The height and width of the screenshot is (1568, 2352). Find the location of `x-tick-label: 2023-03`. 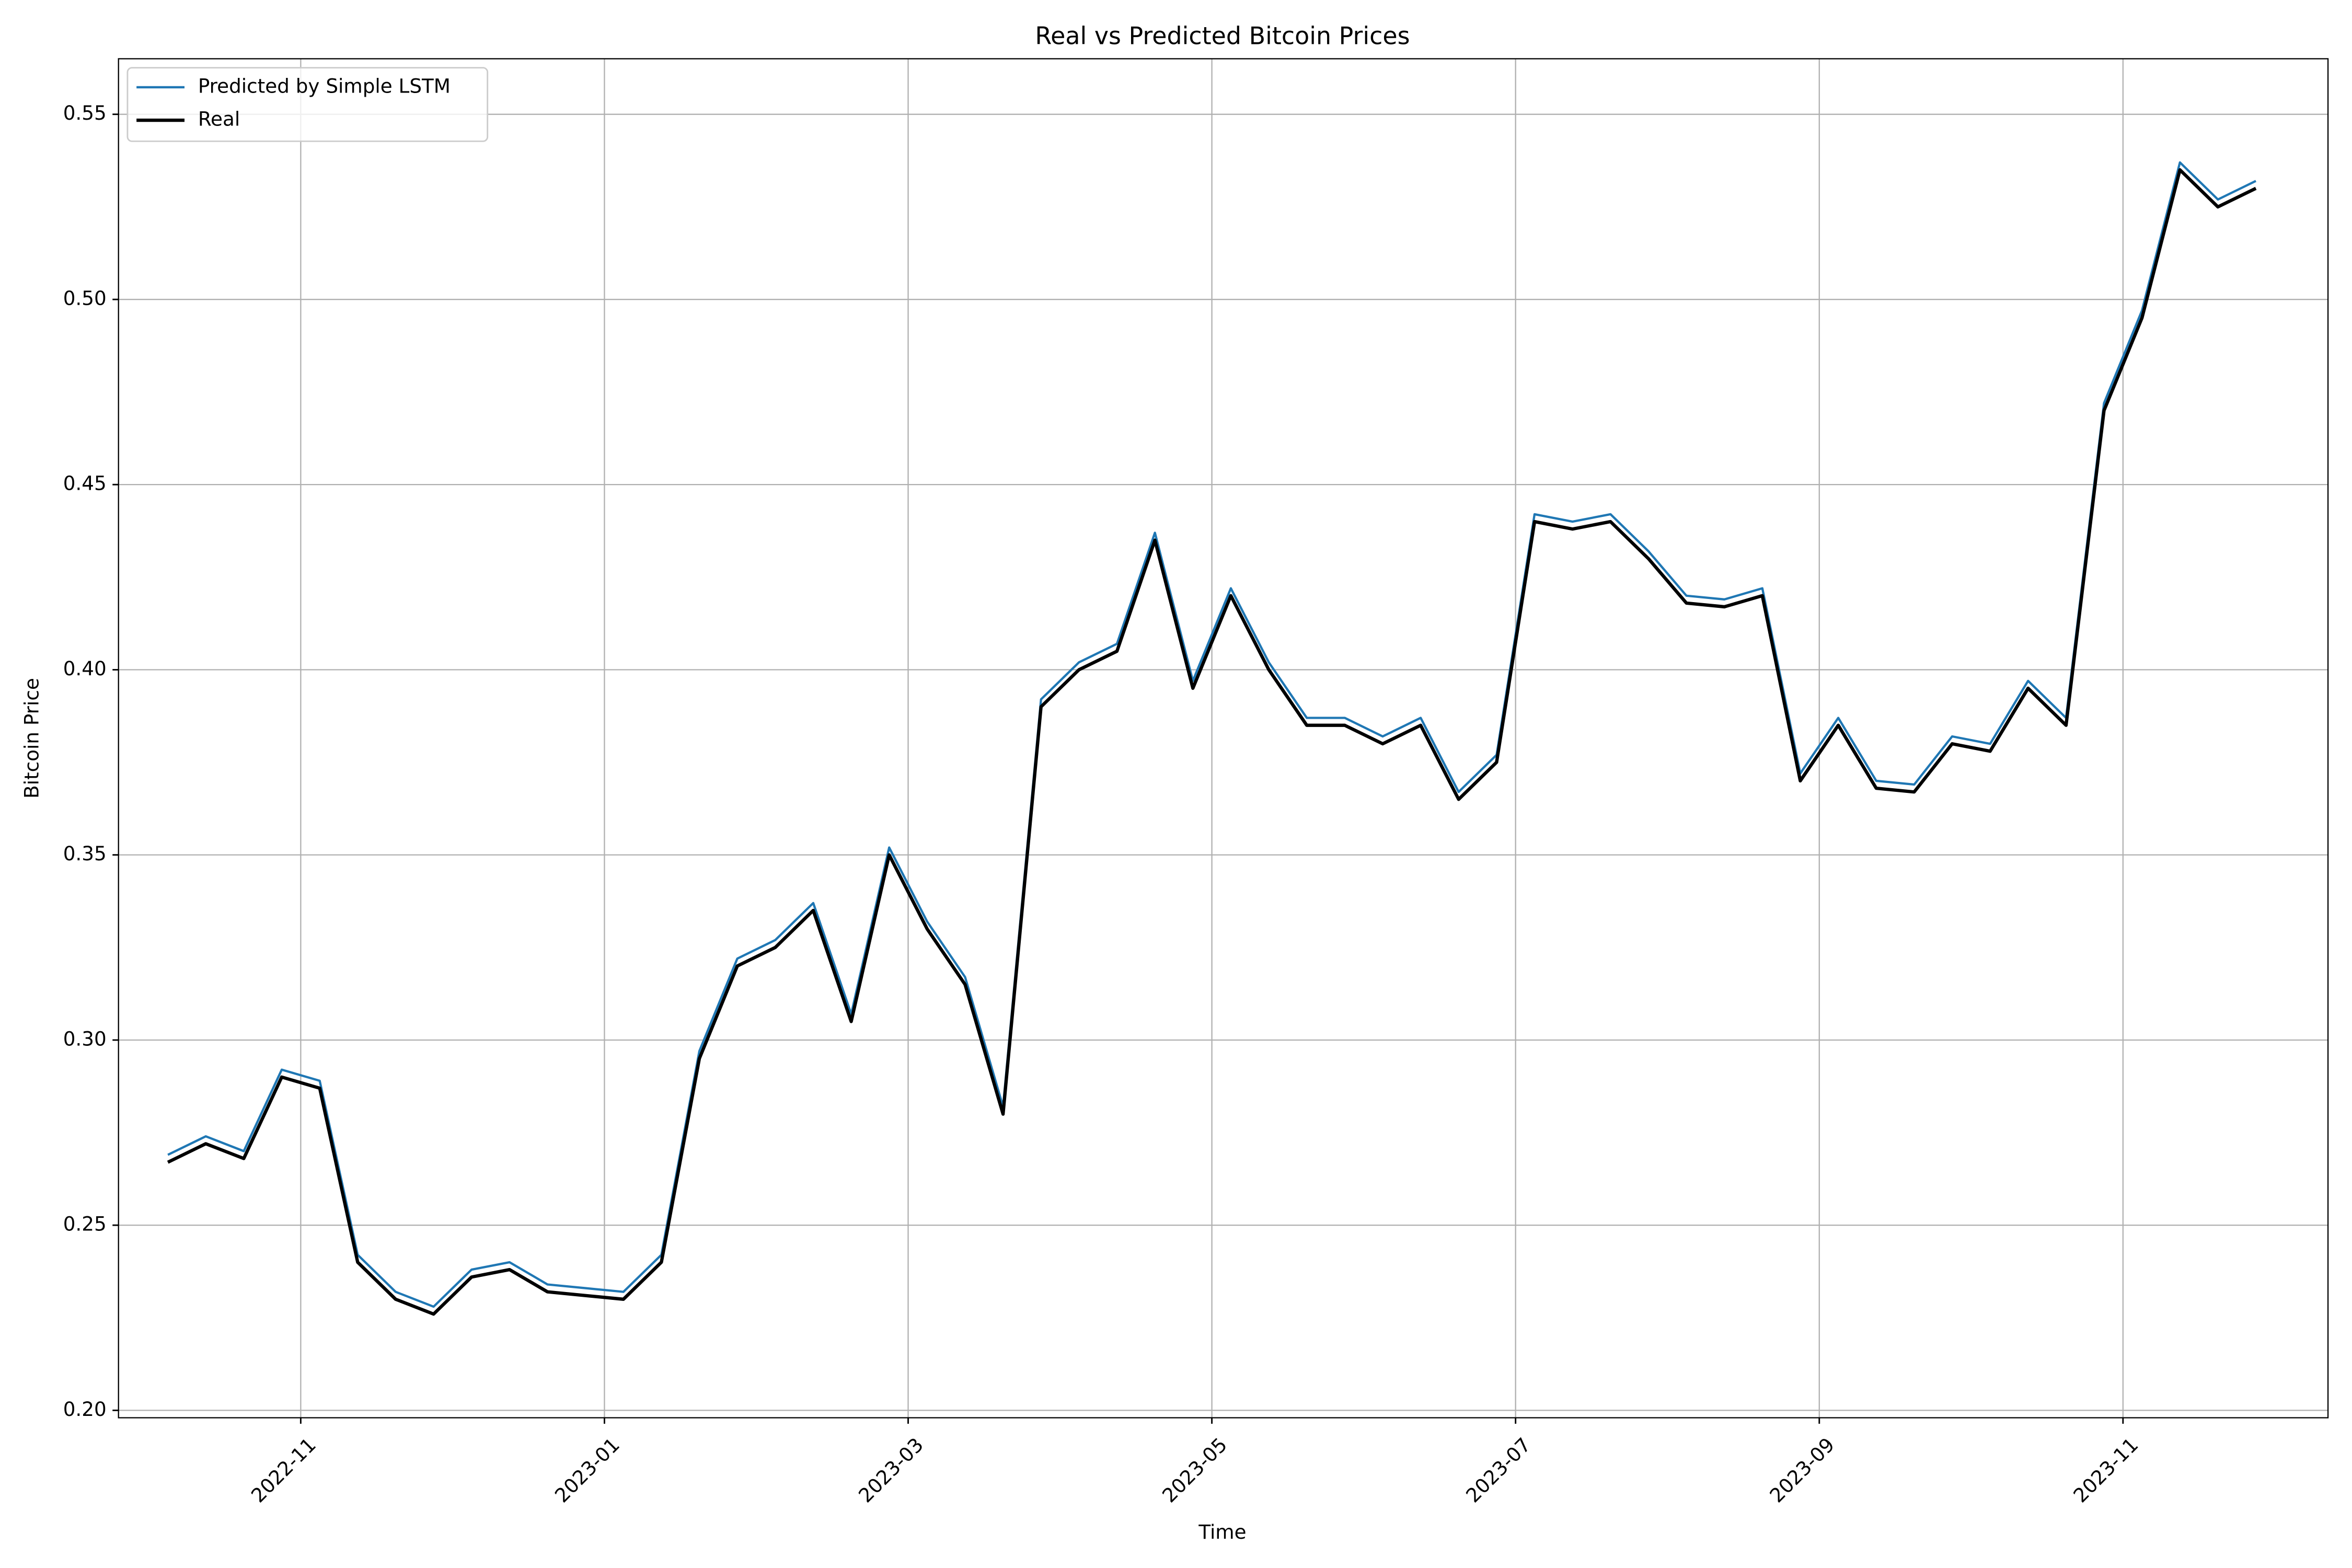

x-tick-label: 2023-03 is located at coordinates (891, 1470).